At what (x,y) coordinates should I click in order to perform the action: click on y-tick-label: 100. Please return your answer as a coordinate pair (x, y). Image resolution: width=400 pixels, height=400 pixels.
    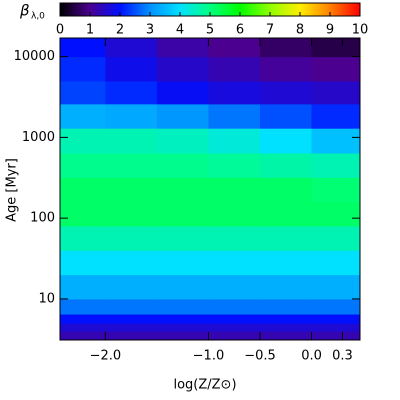
    Looking at the image, I should click on (42, 218).